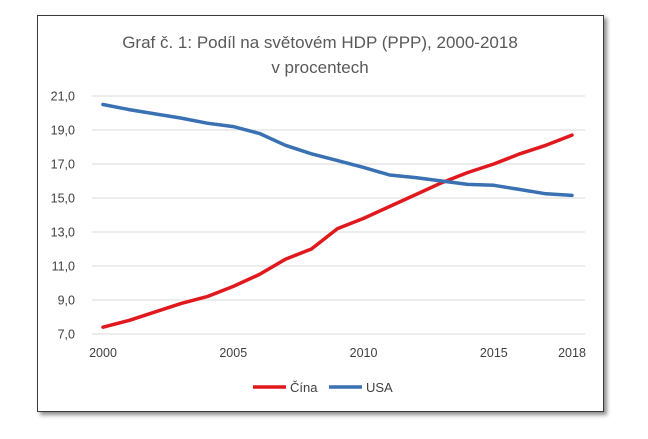 The width and height of the screenshot is (648, 439). Describe the element at coordinates (63, 131) in the screenshot. I see `y-tick-label: 19,0` at that location.